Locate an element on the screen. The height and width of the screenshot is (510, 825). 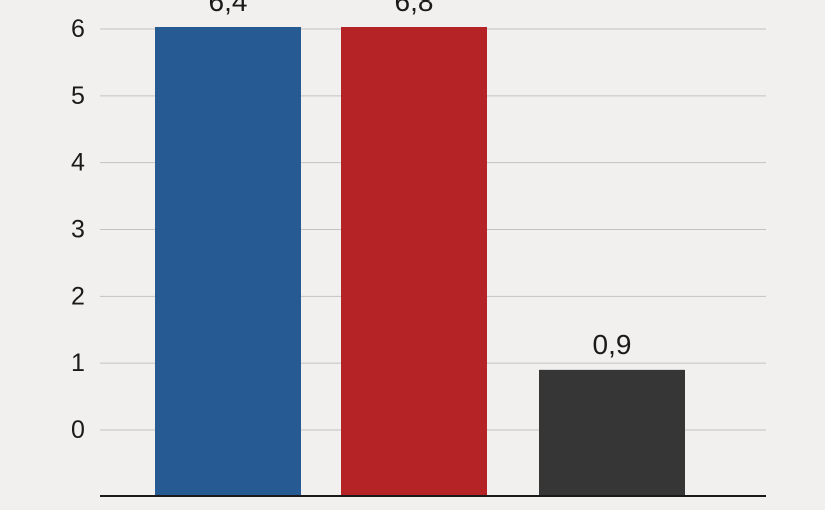
bar-value-label: 6,8 is located at coordinates (414, 8).